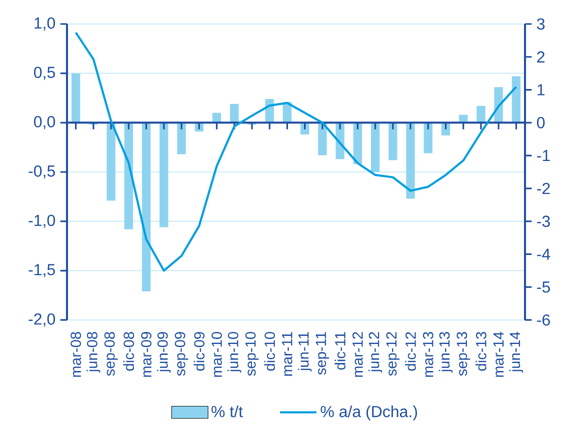 This screenshot has width=565, height=448. I want to click on x-tick-label: jun-14, so click(516, 352).